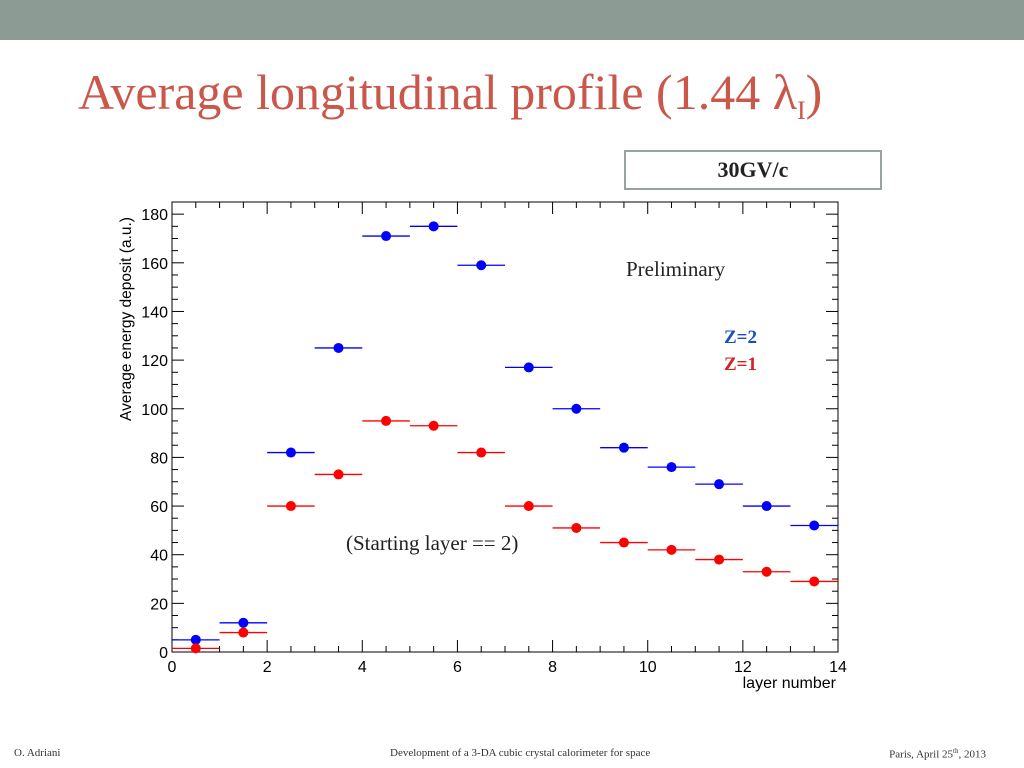  I want to click on x-tick-label: 4, so click(362, 667).